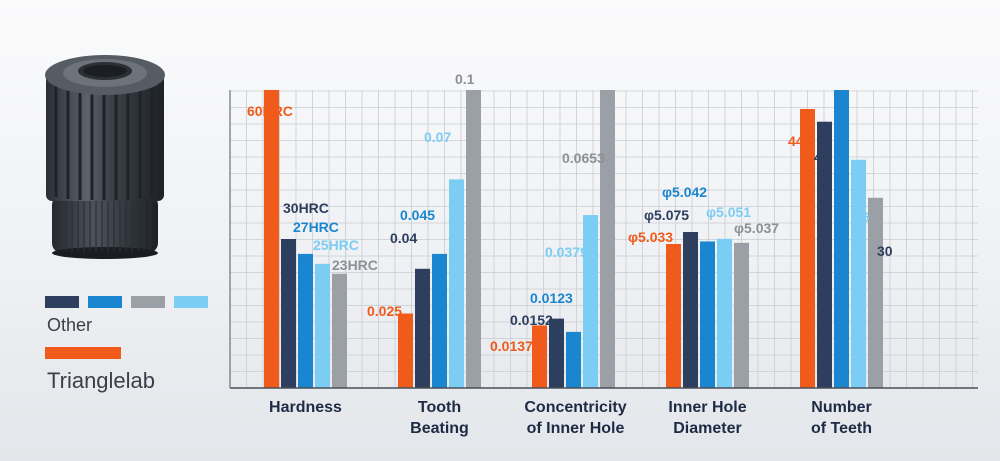 The image size is (1000, 461). Describe the element at coordinates (650, 237) in the screenshot. I see `value-label-trianglelab: φ5.033` at that location.